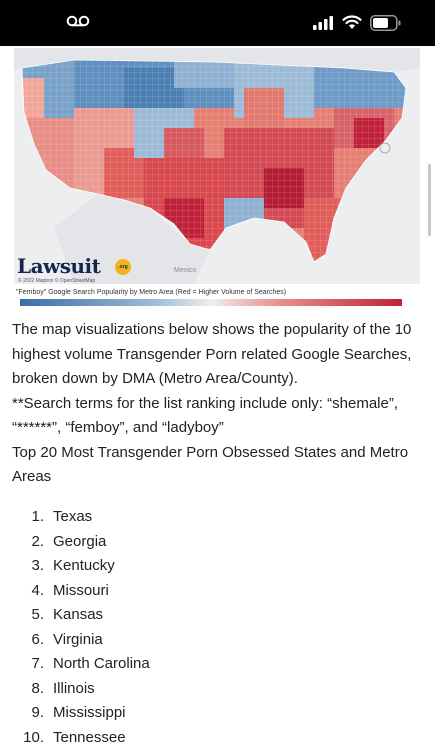  What do you see at coordinates (123, 267) in the screenshot?
I see `logo-badge: .org` at bounding box center [123, 267].